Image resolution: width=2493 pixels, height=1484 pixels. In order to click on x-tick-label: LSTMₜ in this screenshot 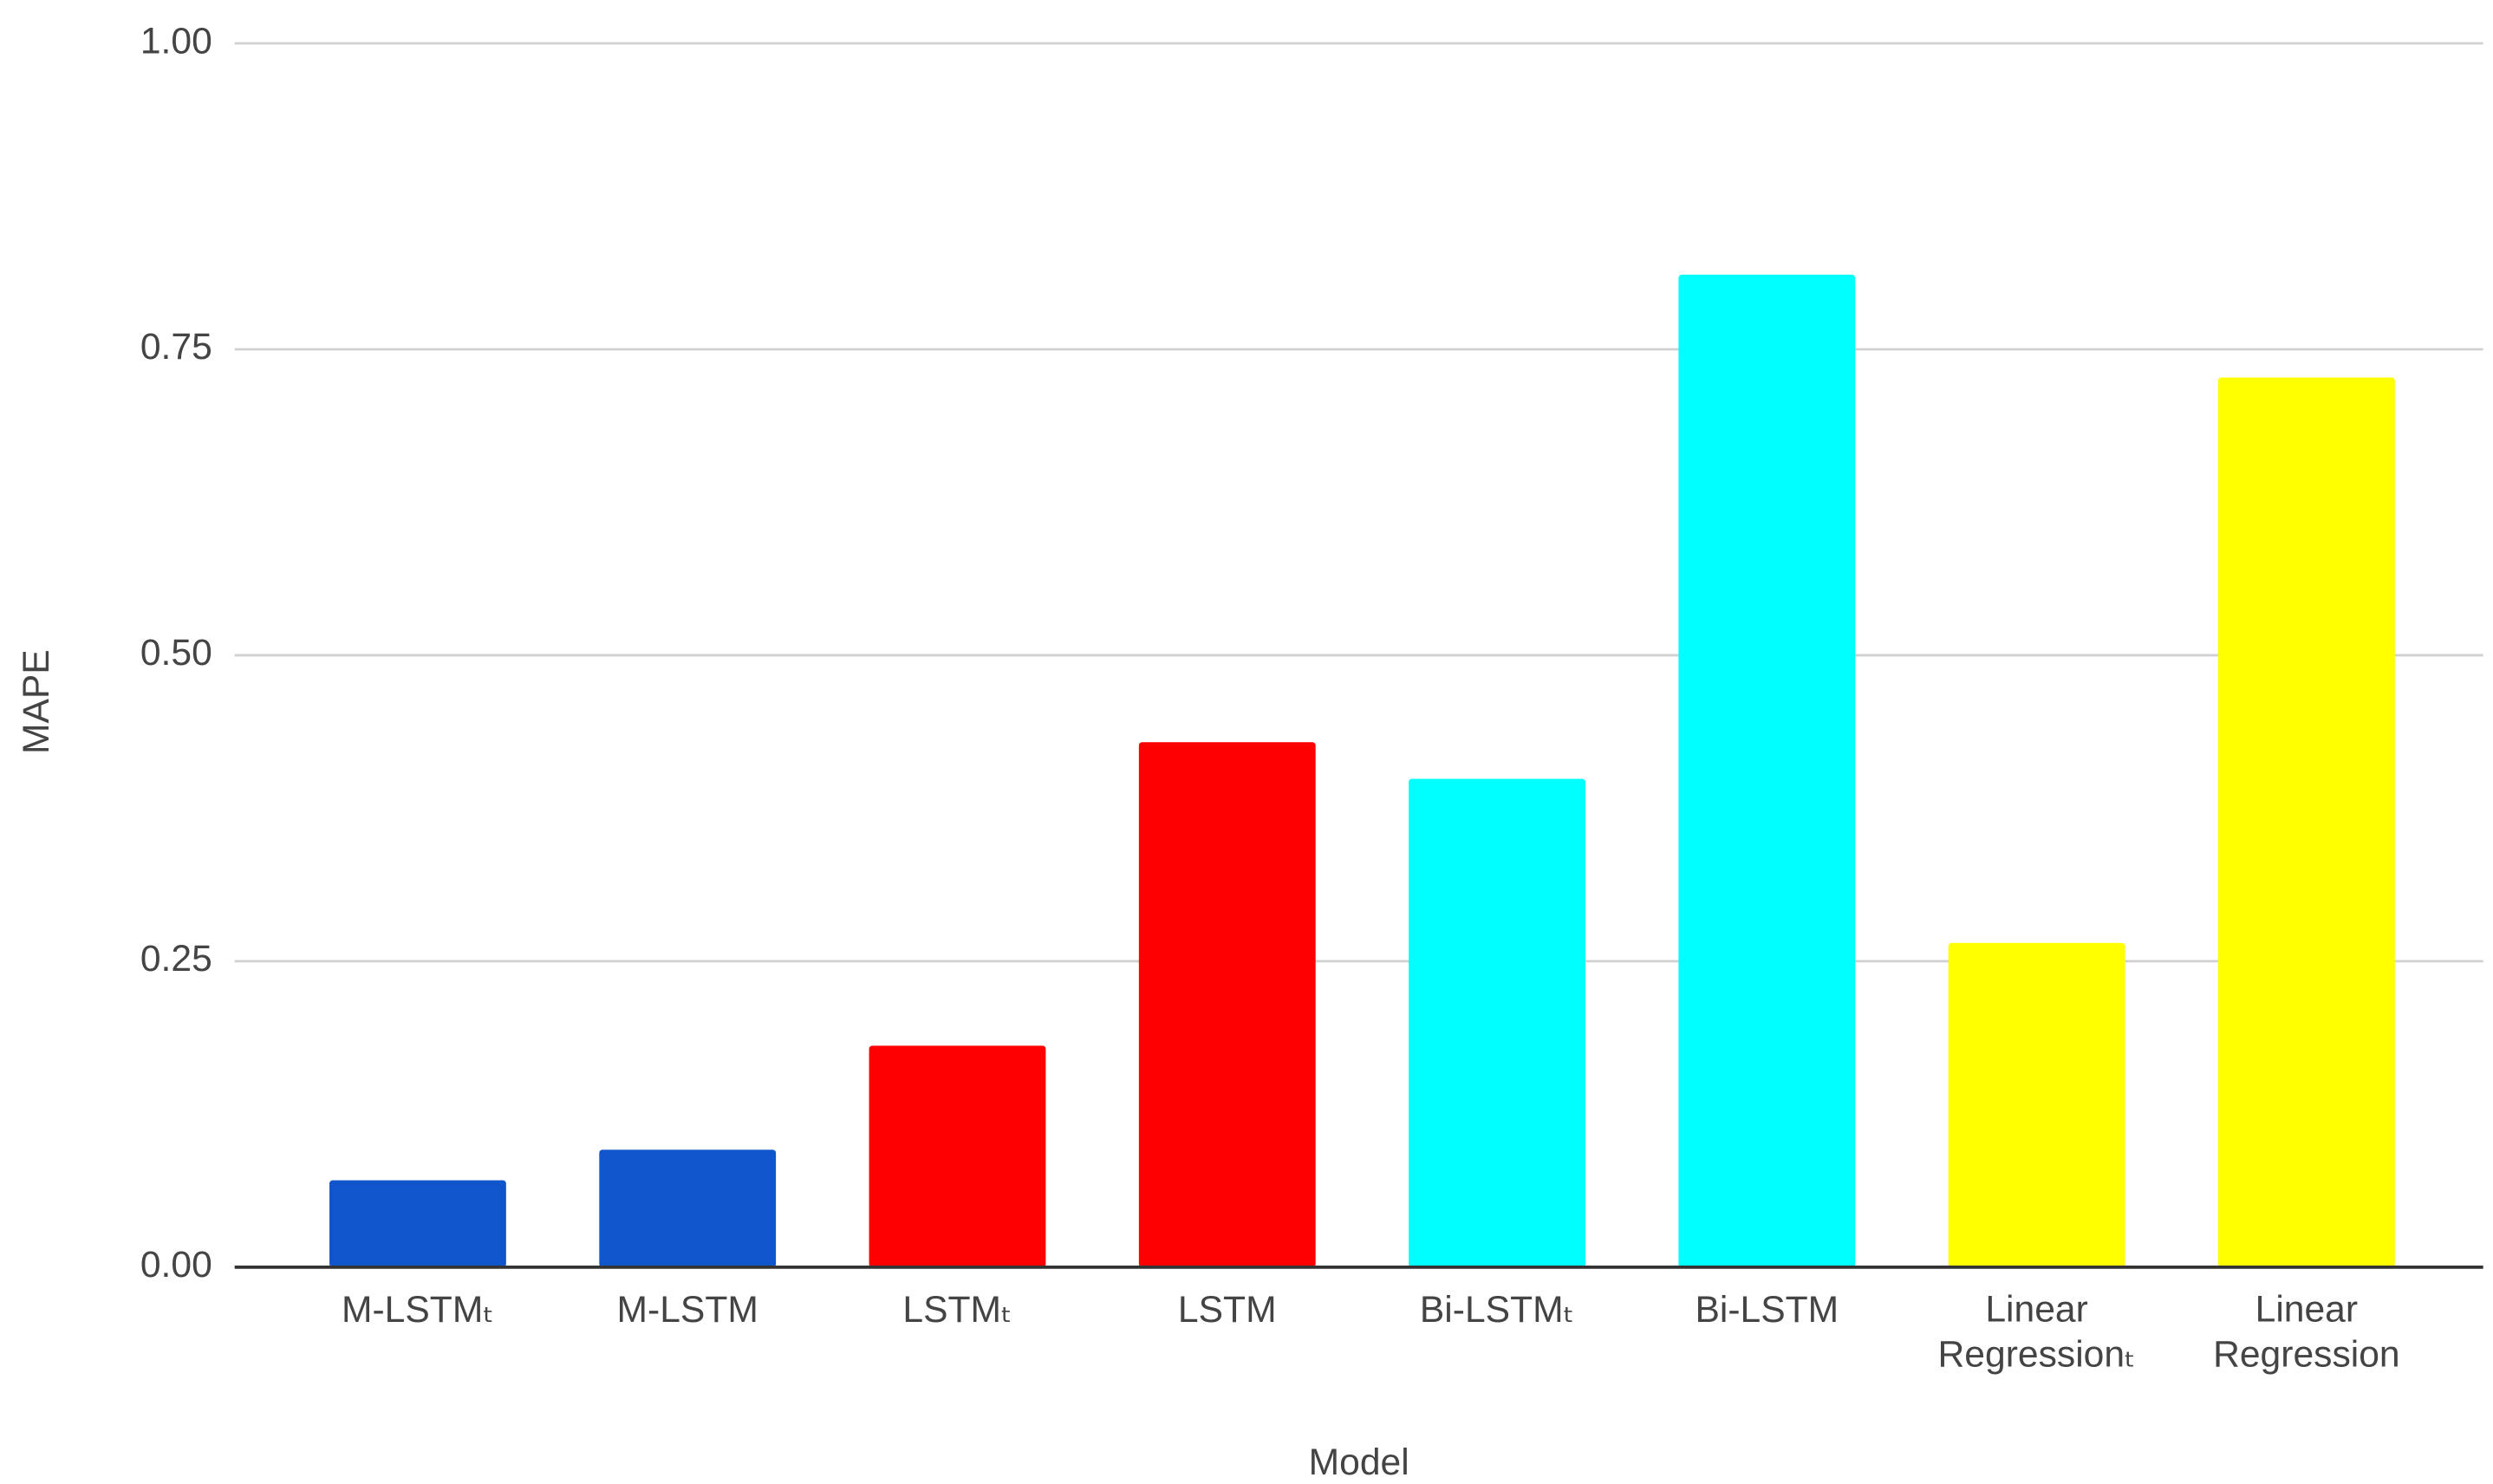, I will do `click(957, 1310)`.